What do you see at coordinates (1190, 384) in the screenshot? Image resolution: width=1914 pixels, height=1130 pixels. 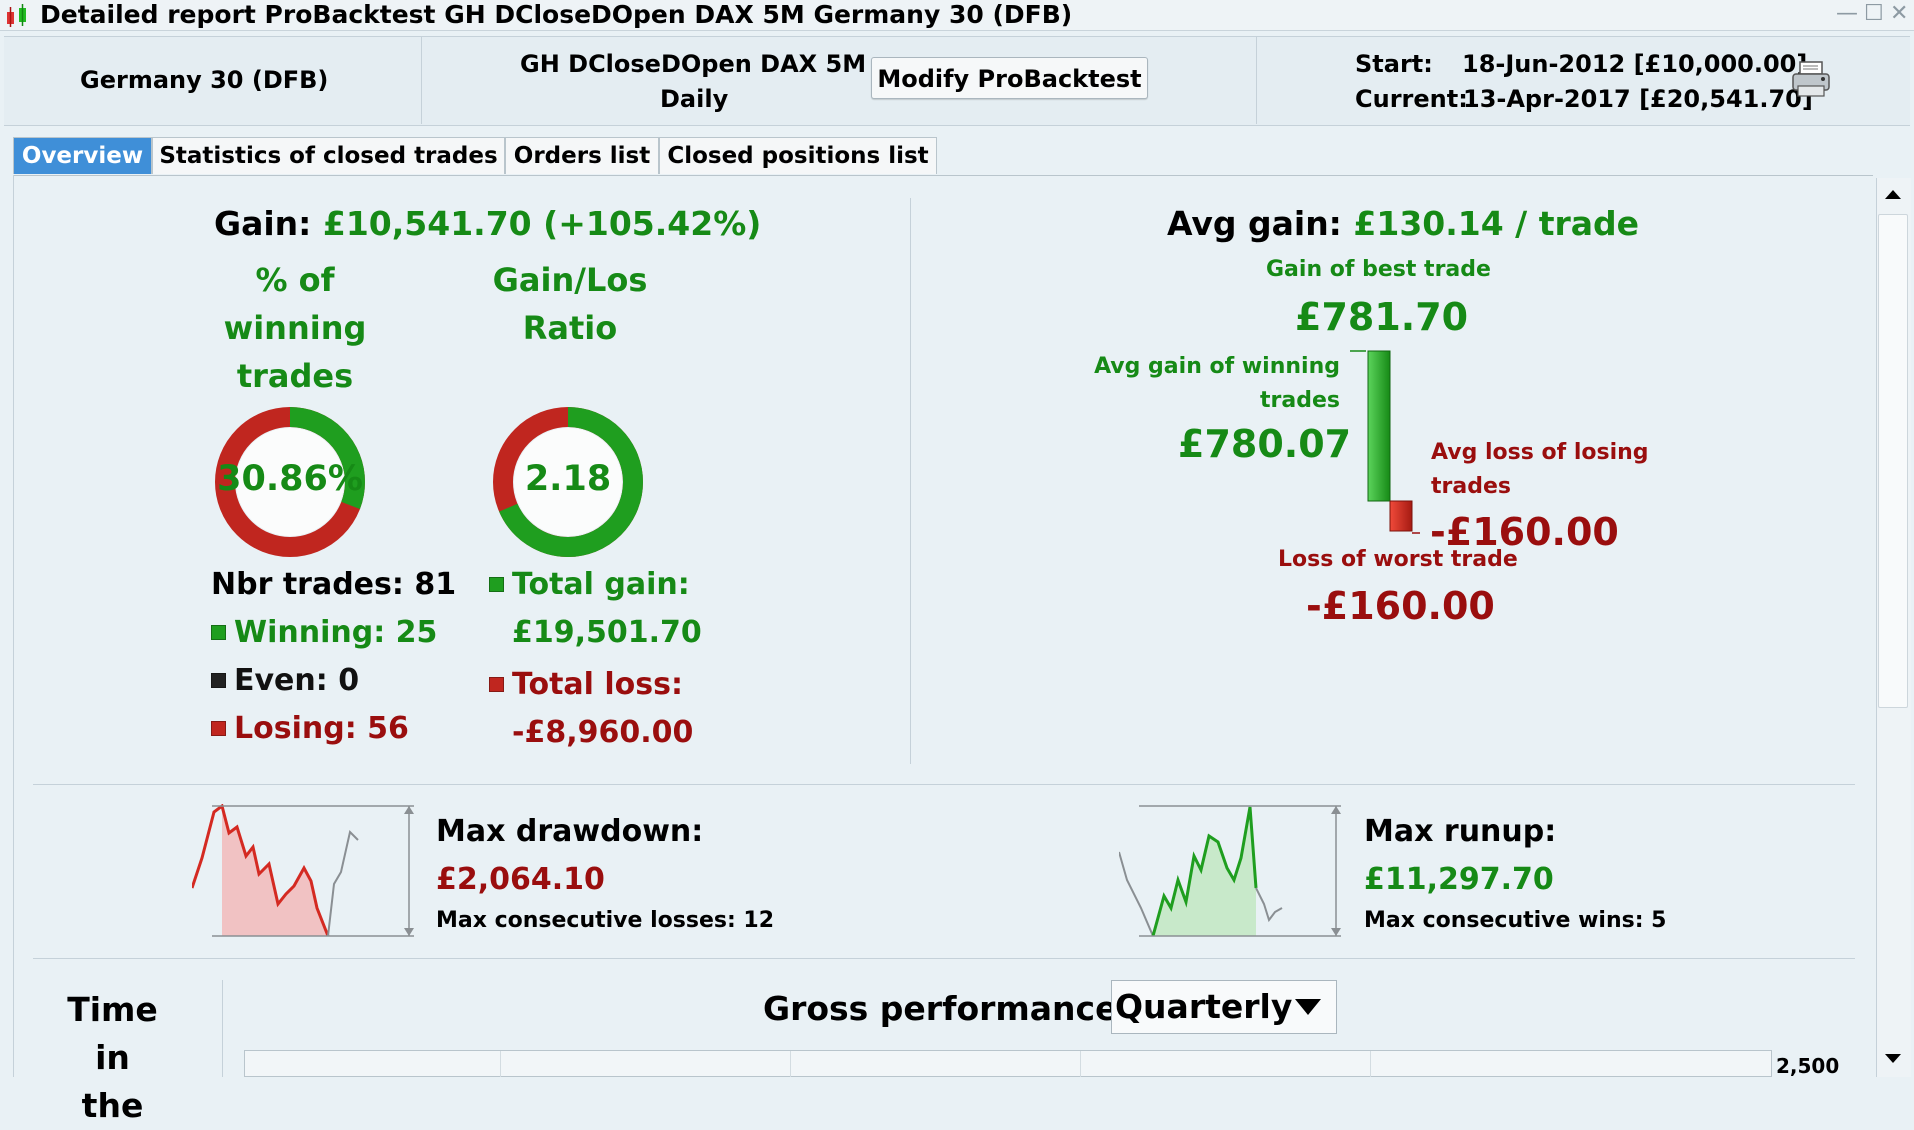 I see `avg-win-label: Avg gain of winning trades` at bounding box center [1190, 384].